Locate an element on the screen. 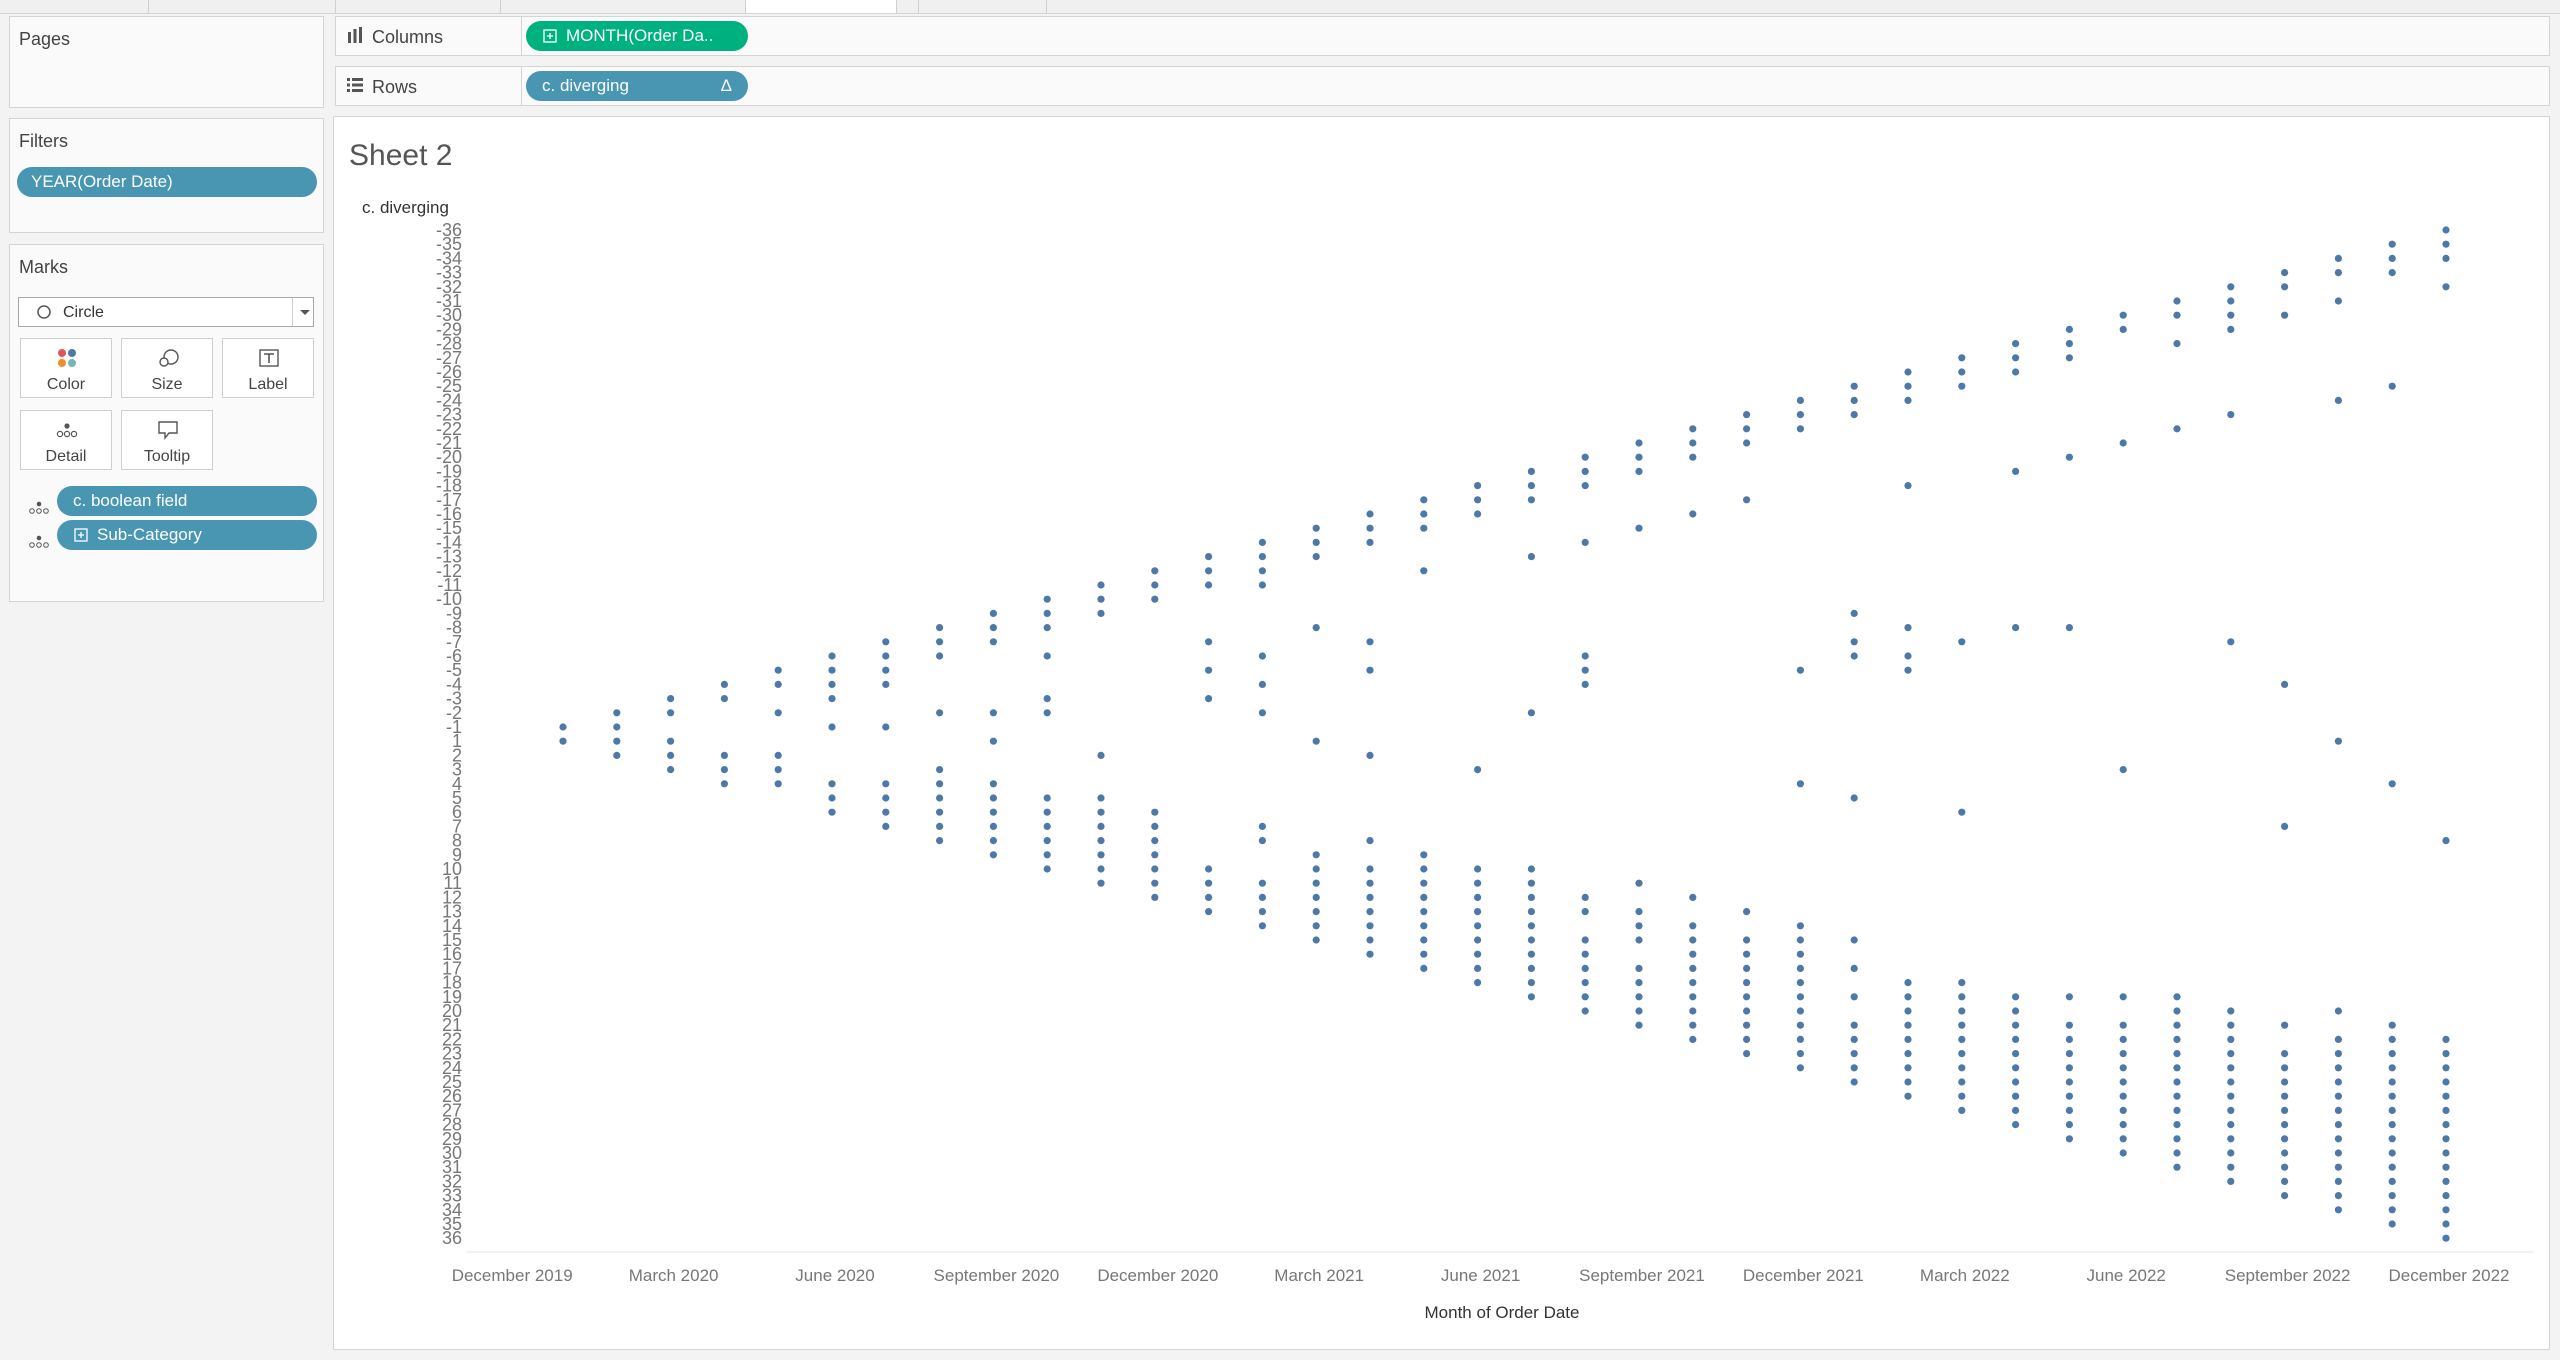 Image resolution: width=2560 pixels, height=1360 pixels. columns-shelf: Columns MONTH(Order Da.. is located at coordinates (1442, 36).